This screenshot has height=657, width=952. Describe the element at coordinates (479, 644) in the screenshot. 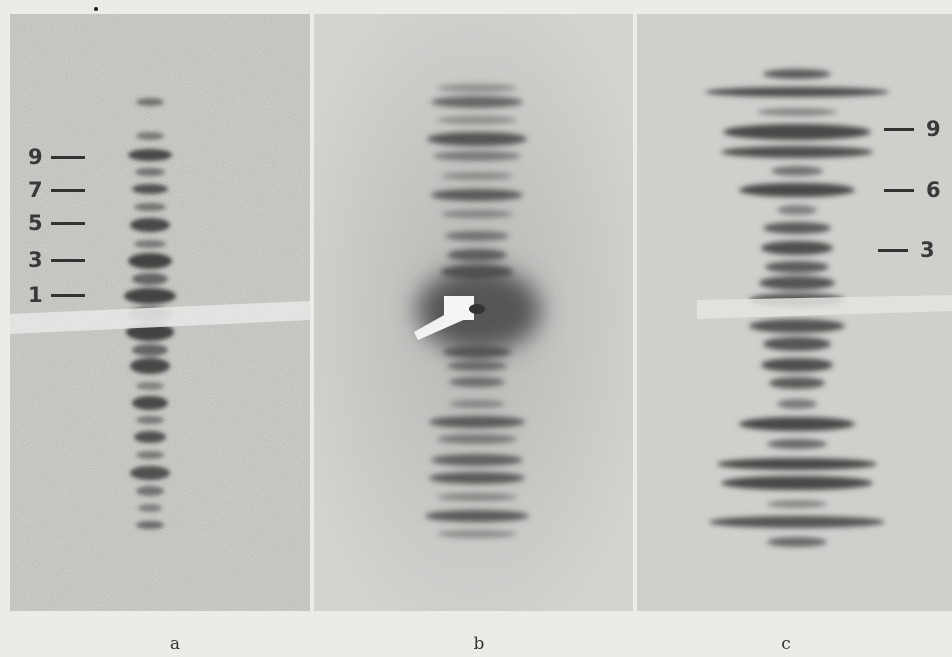

I see `caption-b: b` at that location.